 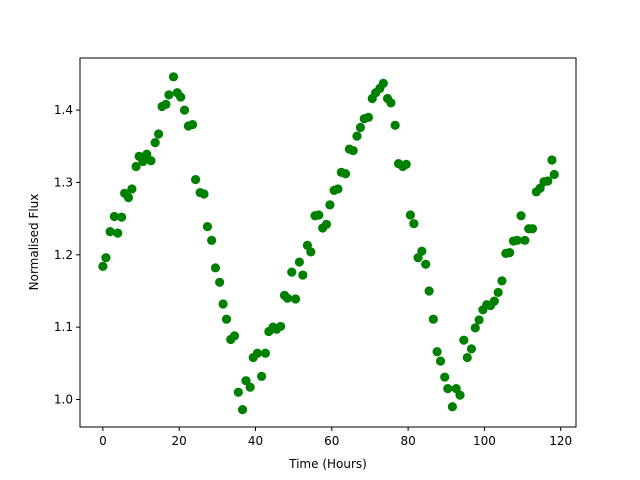 What do you see at coordinates (63, 327) in the screenshot?
I see `y-tick-label: 1.1` at bounding box center [63, 327].